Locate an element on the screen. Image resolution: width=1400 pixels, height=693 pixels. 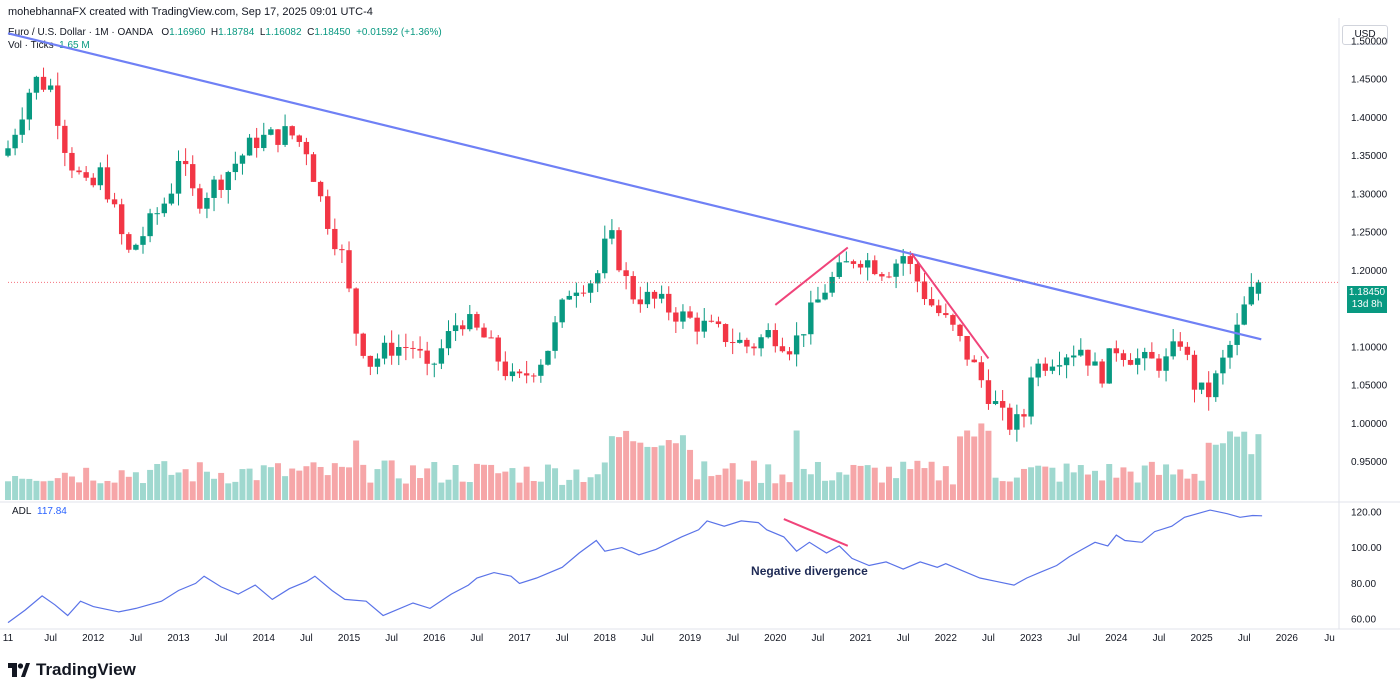
last-price-tag: 1.18450 13d 8h is located at coordinates (1367, 299).